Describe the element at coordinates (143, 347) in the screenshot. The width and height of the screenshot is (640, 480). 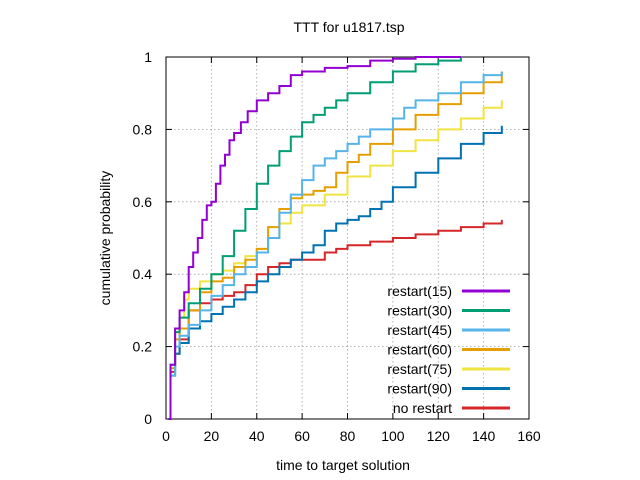
I see `y-tick-label: 0.2` at that location.